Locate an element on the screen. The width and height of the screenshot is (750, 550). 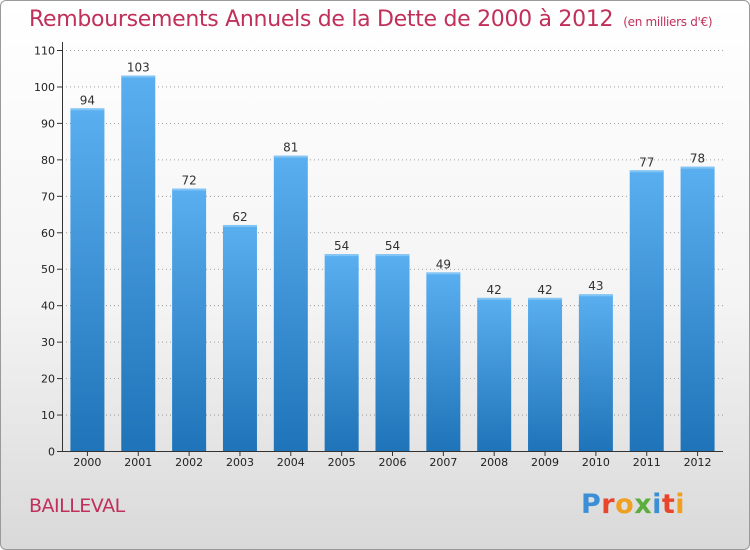
logo-letter: x is located at coordinates (643, 504).